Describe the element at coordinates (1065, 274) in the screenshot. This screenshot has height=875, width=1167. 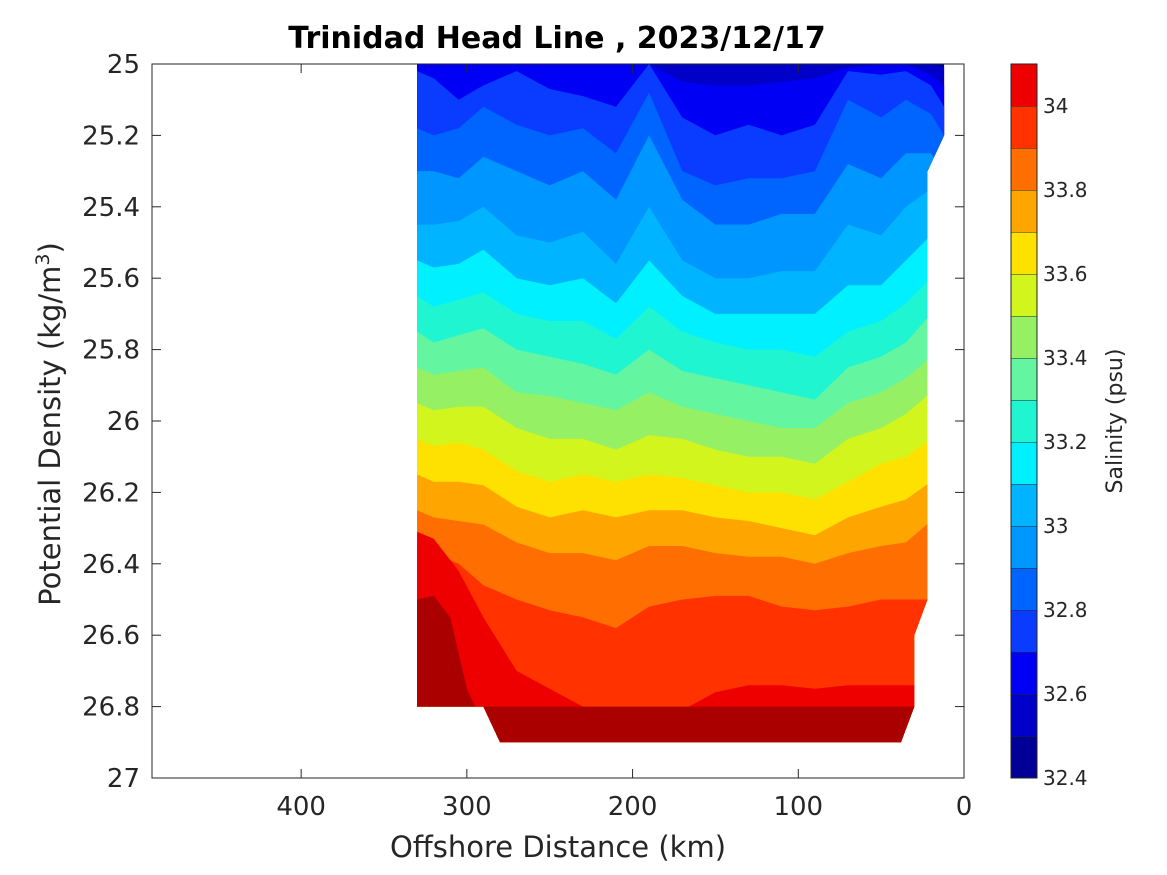
I see `colorbar-tick-label: 33.6` at that location.